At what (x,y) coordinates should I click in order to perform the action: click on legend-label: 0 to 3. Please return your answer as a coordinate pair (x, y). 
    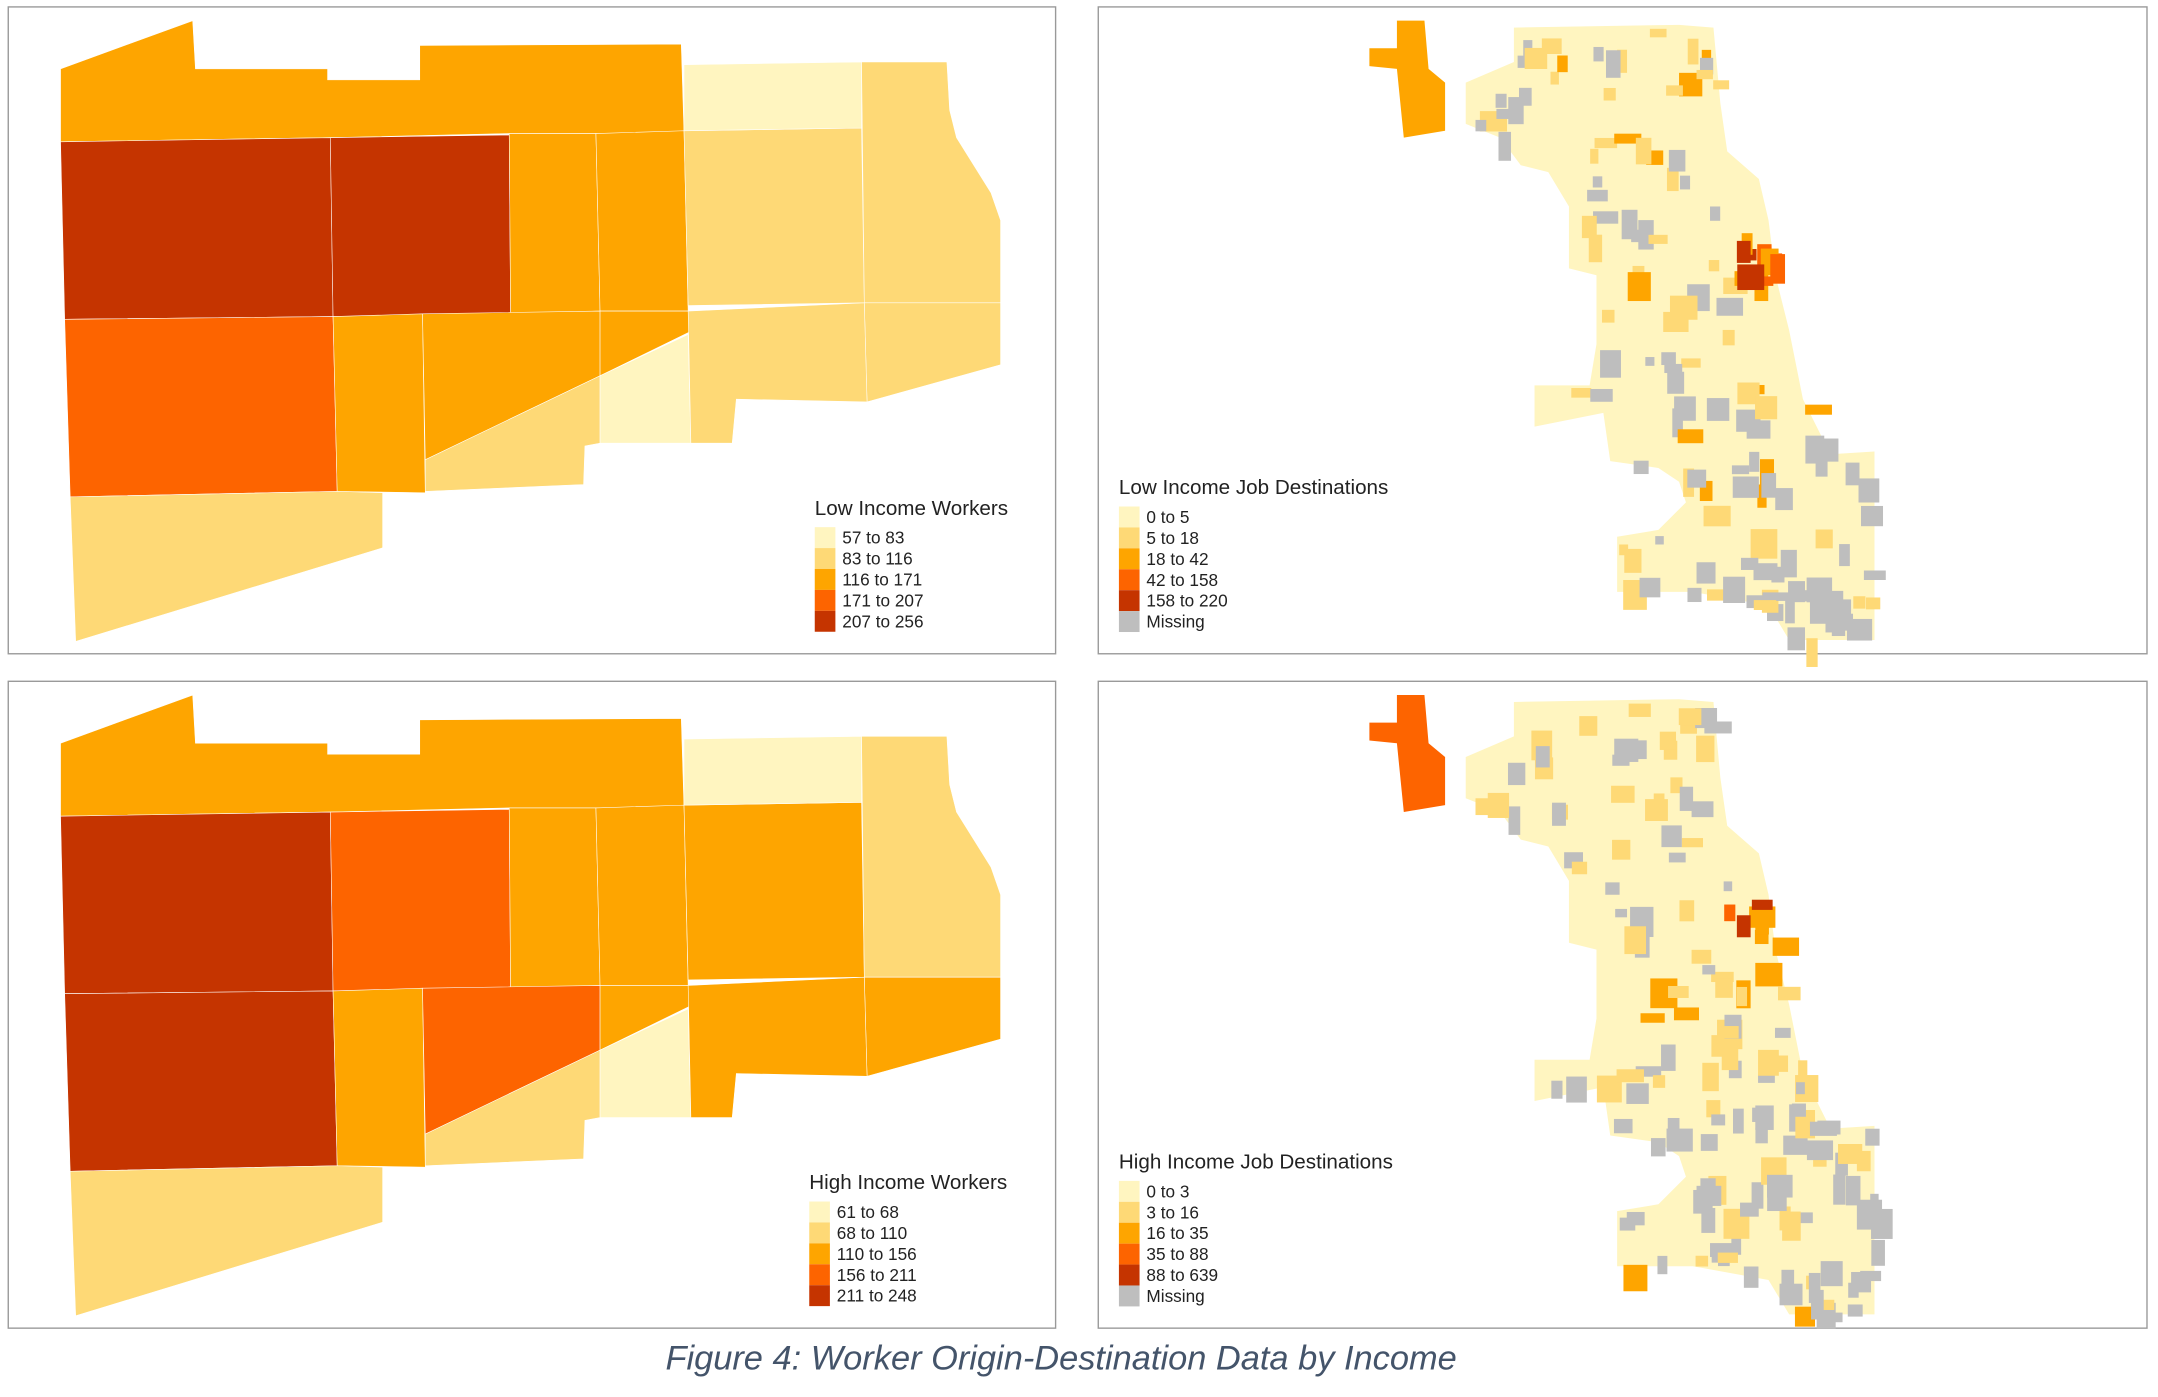
    Looking at the image, I should click on (1167, 1191).